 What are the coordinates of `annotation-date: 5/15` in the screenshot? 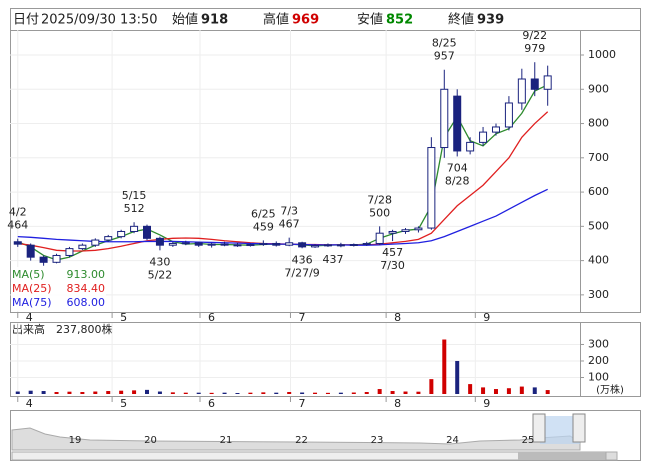 It's located at (134, 195).